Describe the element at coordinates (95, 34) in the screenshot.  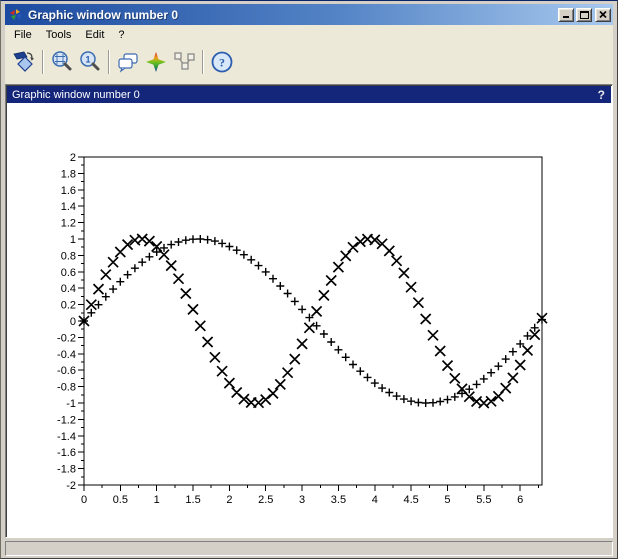
I see `menu-item-edit: Edit` at that location.